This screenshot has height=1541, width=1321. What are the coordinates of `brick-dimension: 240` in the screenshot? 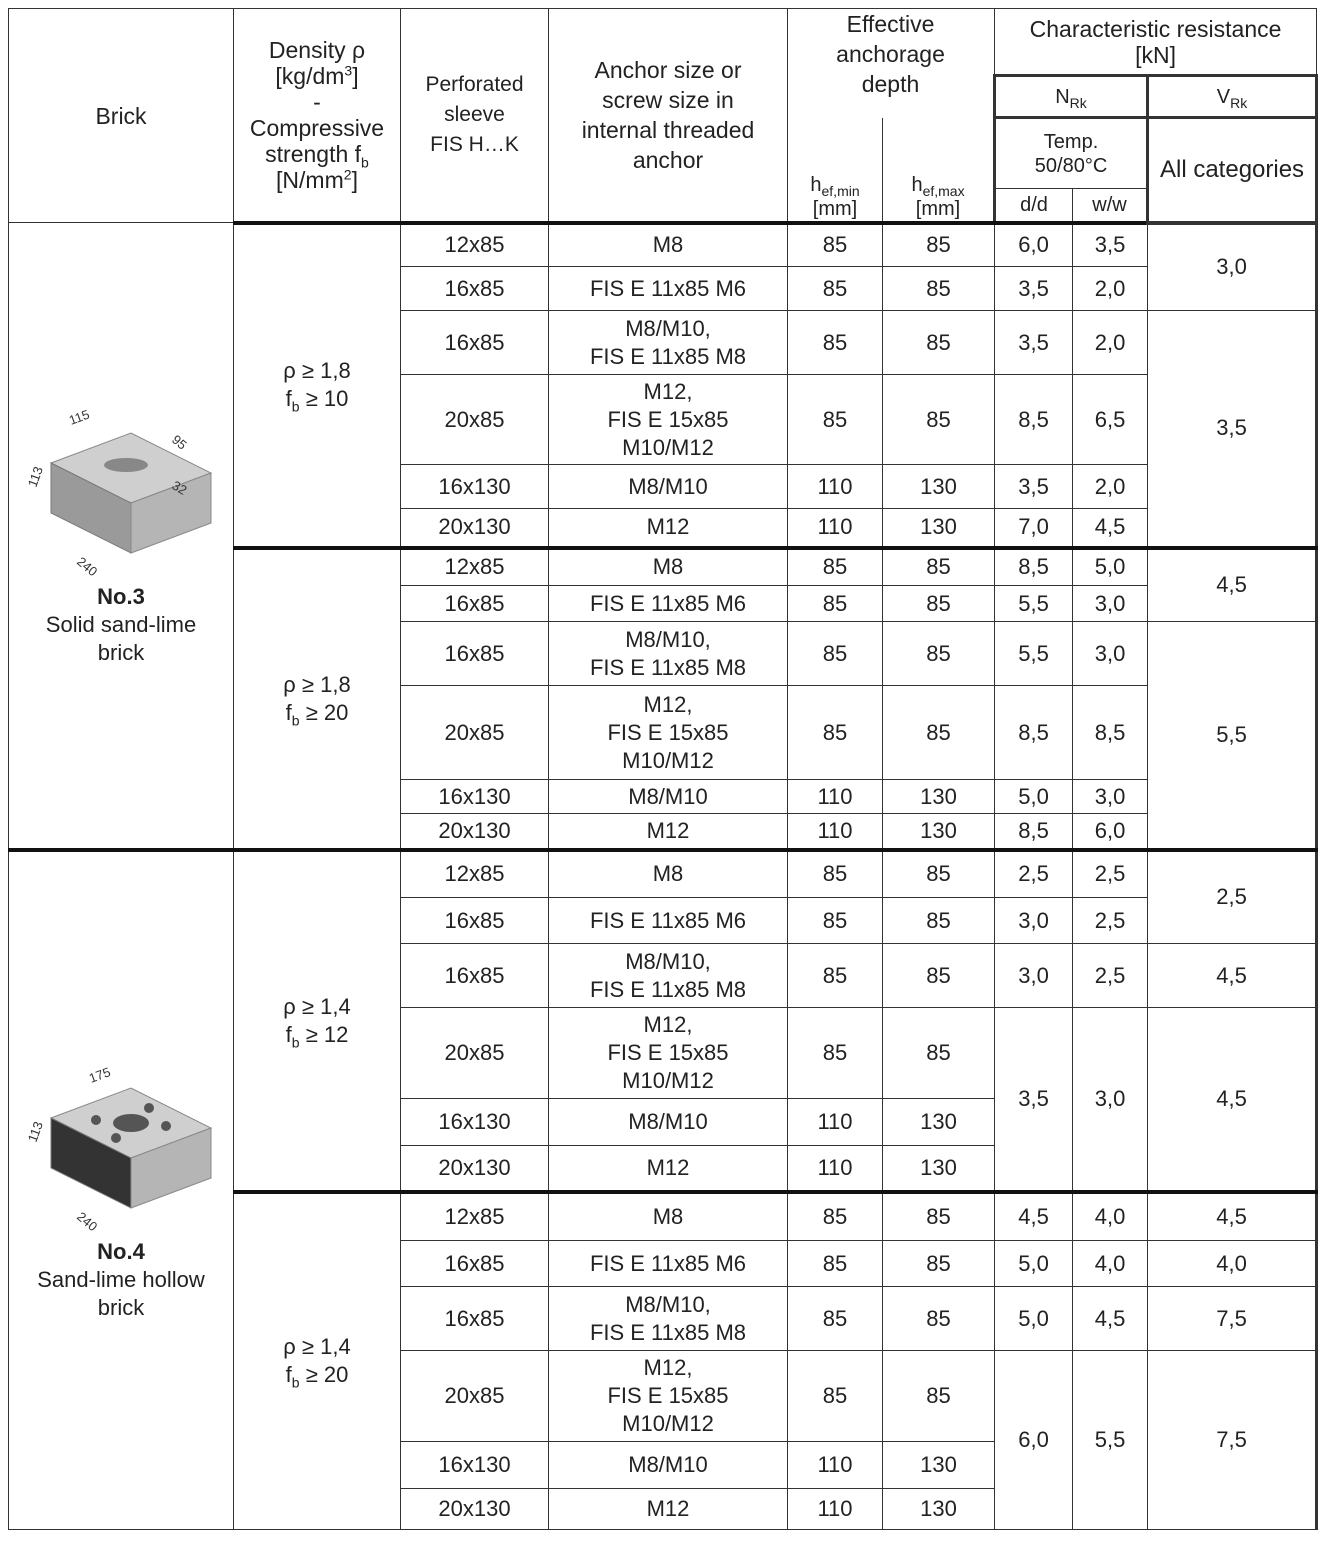 It's located at (87, 1221).